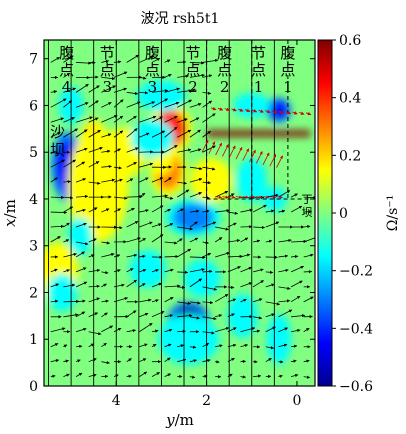  Describe the element at coordinates (287, 70) in the screenshot. I see `section-label-char: 点` at that location.